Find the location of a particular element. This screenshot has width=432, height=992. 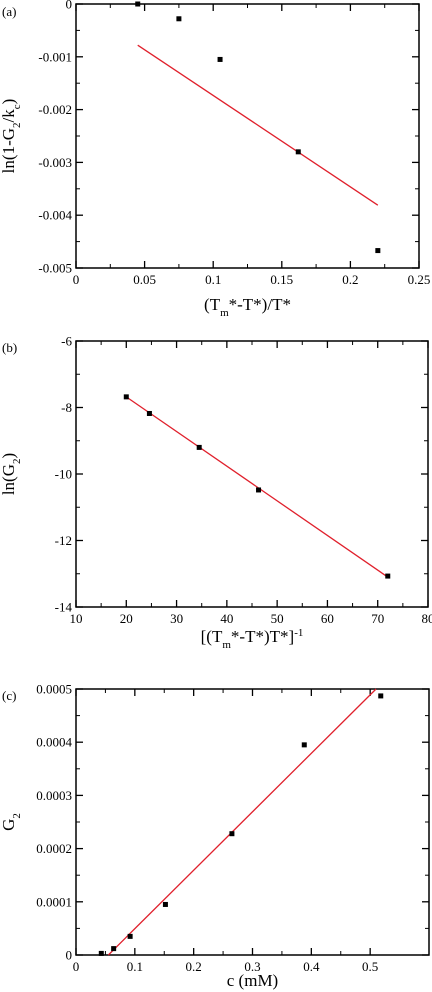

x-tick-label: 0.3 is located at coordinates (252, 966).